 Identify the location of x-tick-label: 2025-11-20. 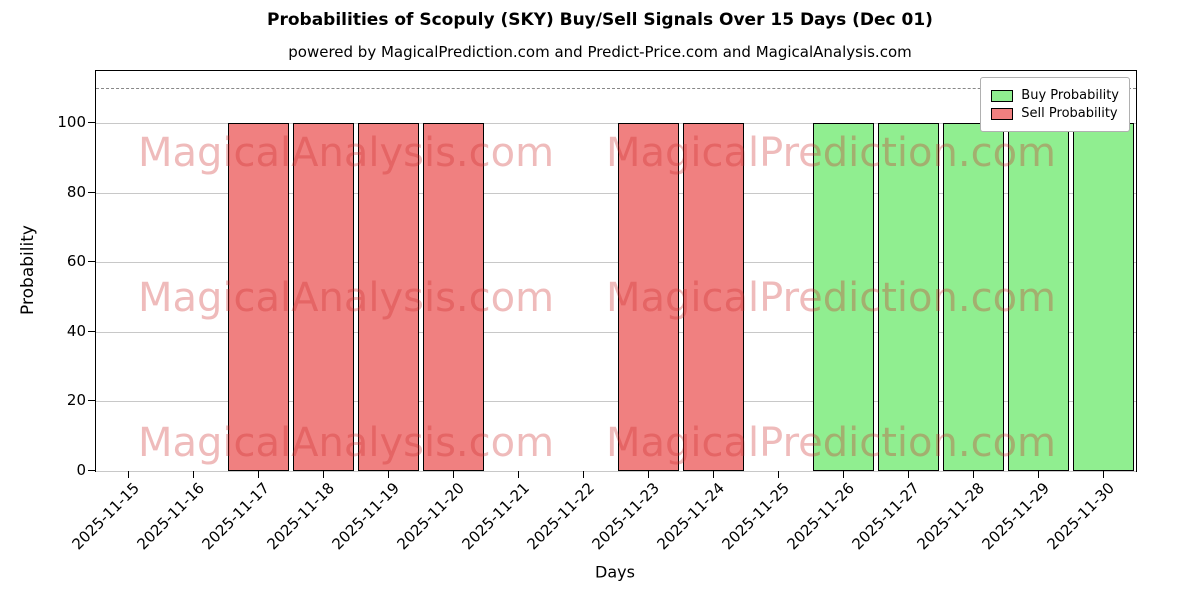
(431, 516).